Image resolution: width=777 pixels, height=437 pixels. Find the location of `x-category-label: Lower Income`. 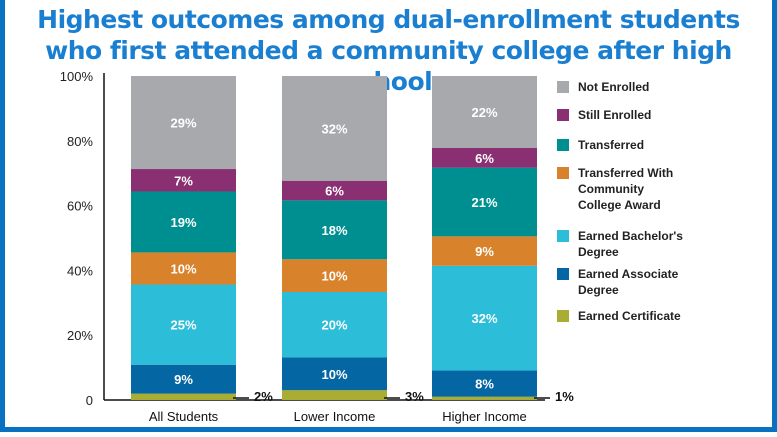

x-category-label: Lower Income is located at coordinates (335, 416).